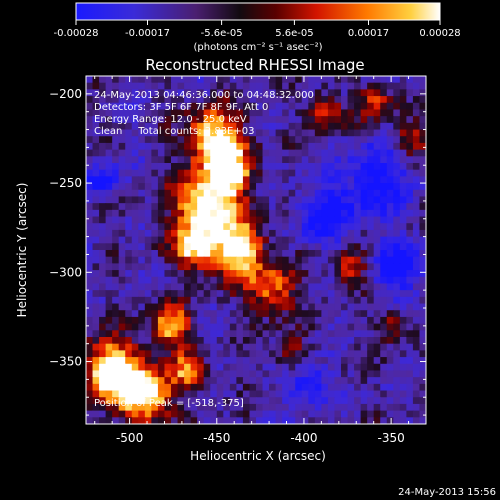 This screenshot has height=500, width=500. I want to click on x-tick-label: -400, so click(303, 438).